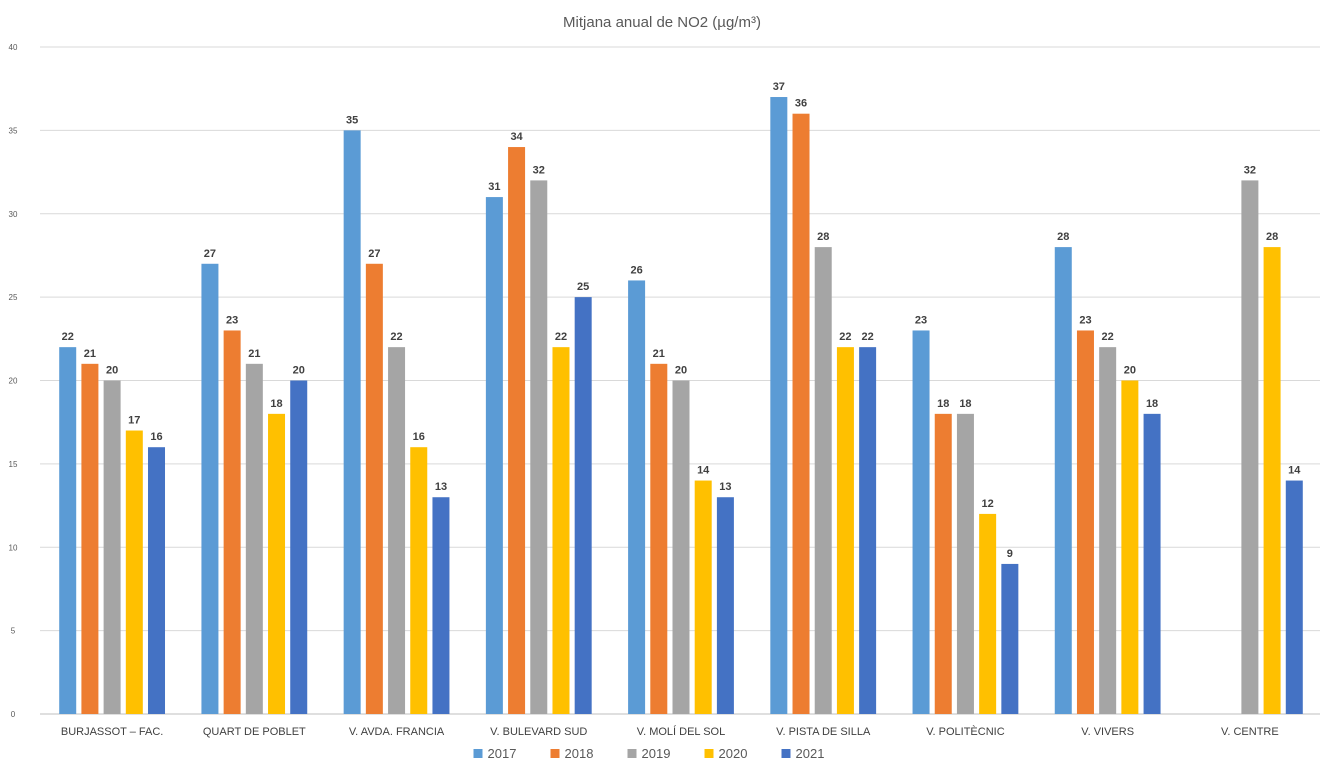 Image resolution: width=1324 pixels, height=765 pixels. What do you see at coordinates (823, 732) in the screenshot?
I see `category-label: V. PISTA DE SILLA` at bounding box center [823, 732].